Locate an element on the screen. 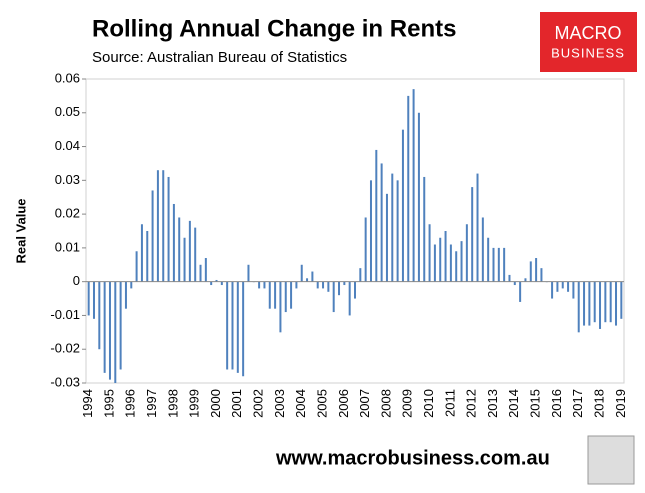 This screenshot has width=645, height=493. x-tick-label: 2008 is located at coordinates (385, 403).